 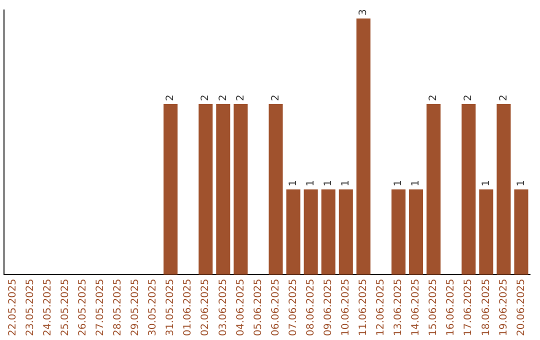 I want to click on x-tick-label: 28.05.2025, so click(x=118, y=307).